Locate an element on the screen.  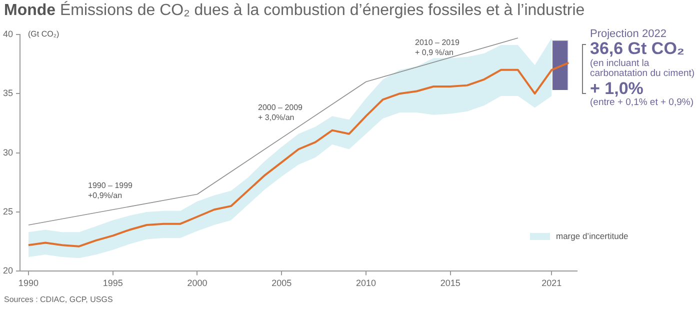
x-tick-label: 1995 is located at coordinates (112, 283).